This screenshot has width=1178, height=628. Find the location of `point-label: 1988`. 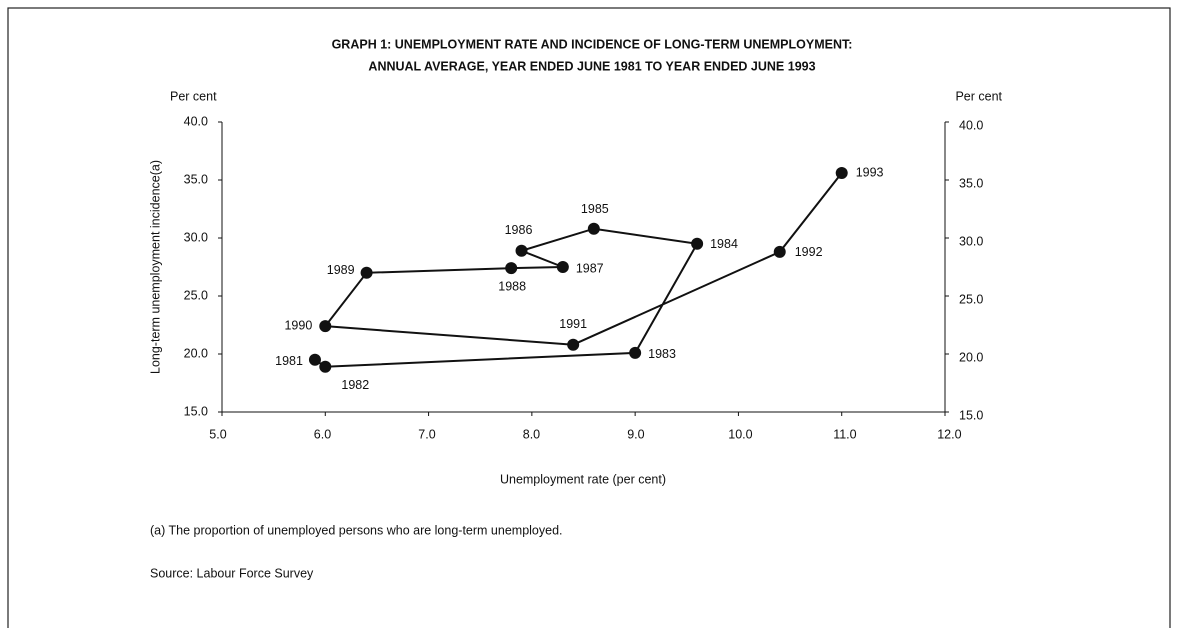

point-label: 1988 is located at coordinates (512, 286).